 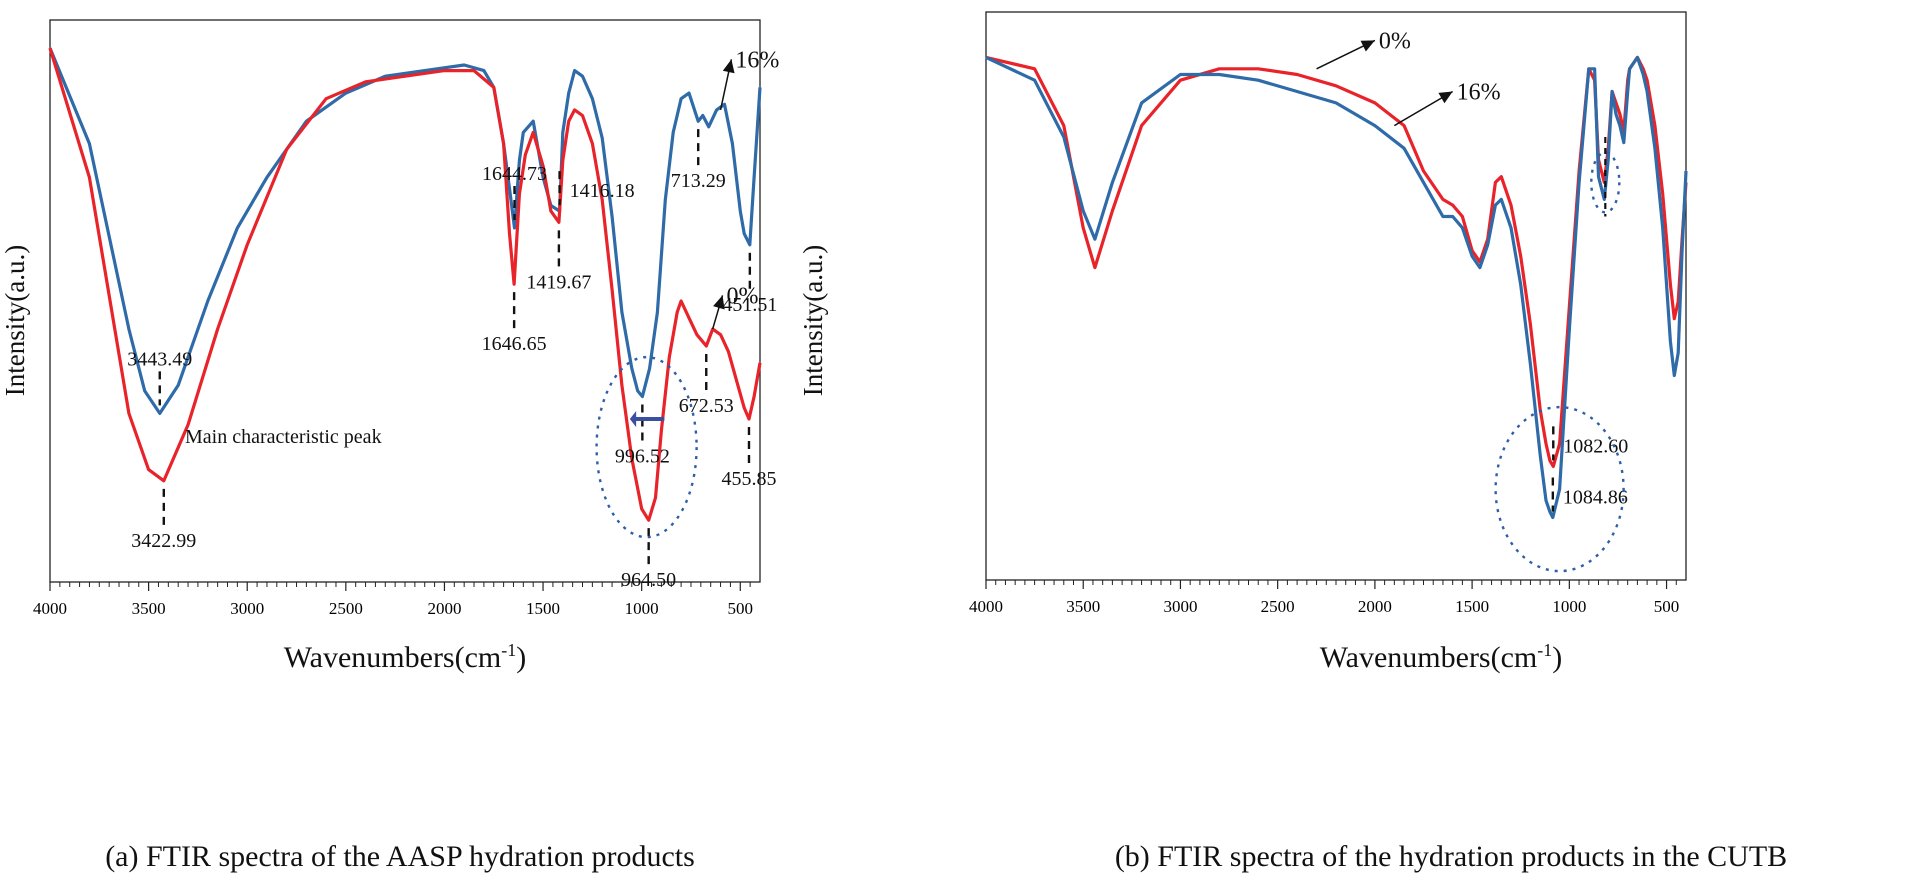 What do you see at coordinates (163, 541) in the screenshot?
I see `peak-label: 3422.99` at bounding box center [163, 541].